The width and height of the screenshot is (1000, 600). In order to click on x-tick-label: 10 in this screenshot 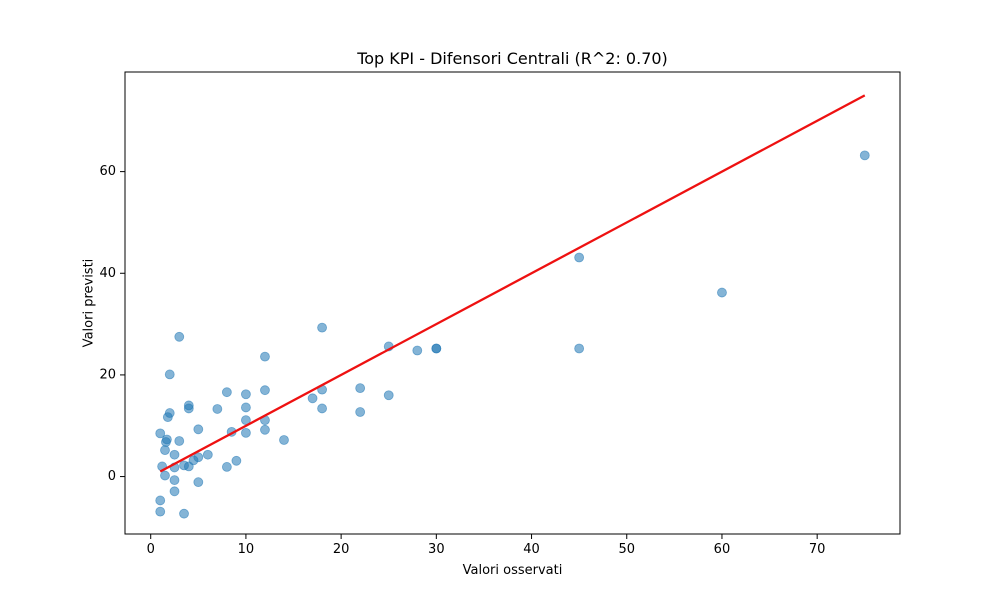, I will do `click(246, 549)`.